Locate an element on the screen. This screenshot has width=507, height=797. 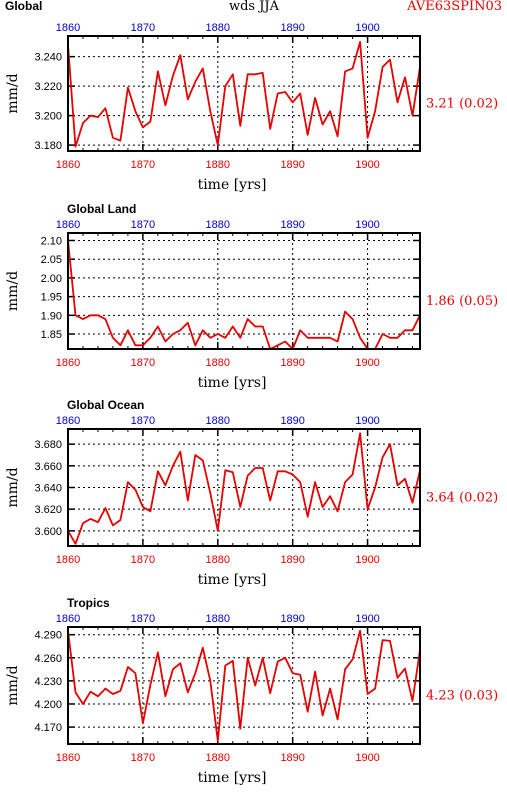
y-tick-label: 2.05 is located at coordinates (51, 260).